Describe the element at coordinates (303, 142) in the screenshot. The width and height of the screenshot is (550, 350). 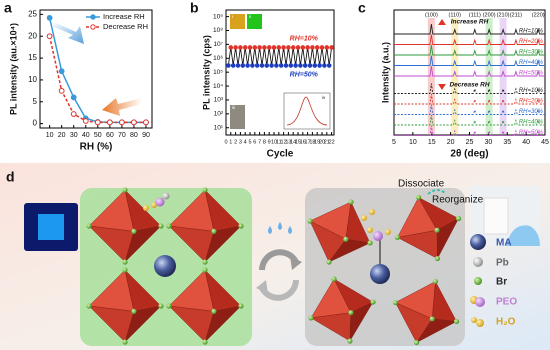
I see `x-tick-label: 16` at that location.